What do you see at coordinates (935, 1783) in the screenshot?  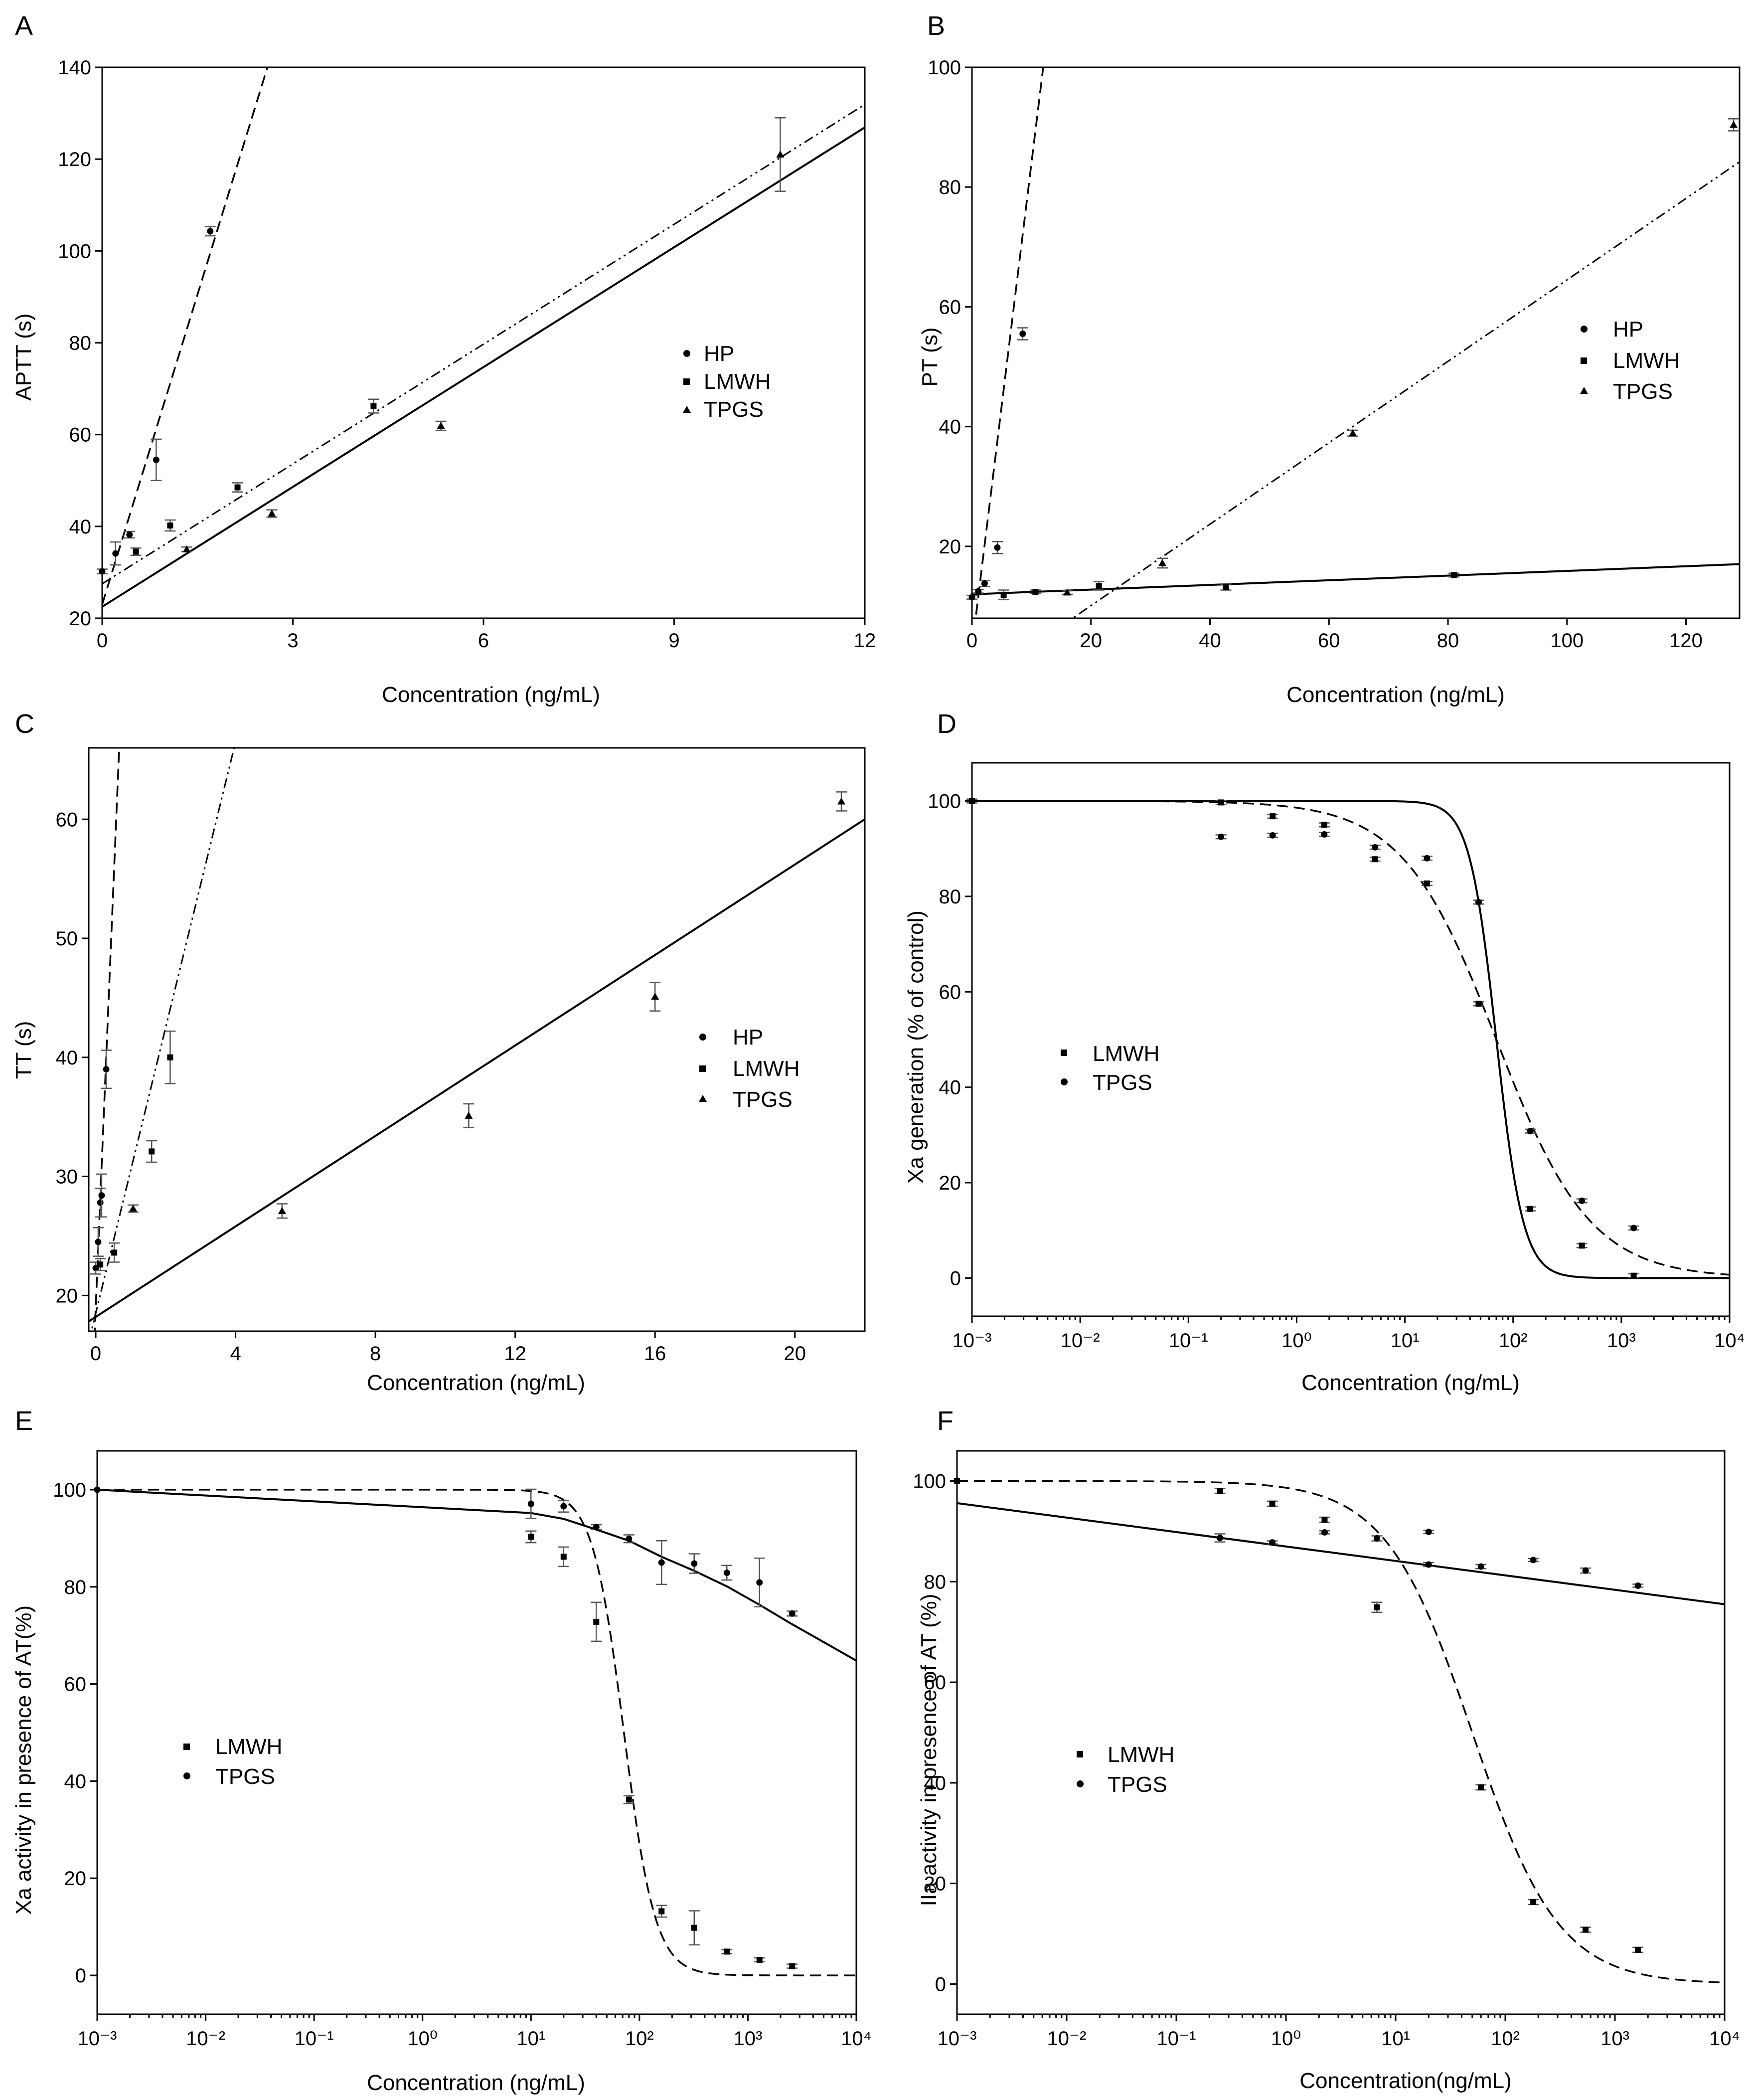 I see `panel-f-y-tick-label: 40` at bounding box center [935, 1783].